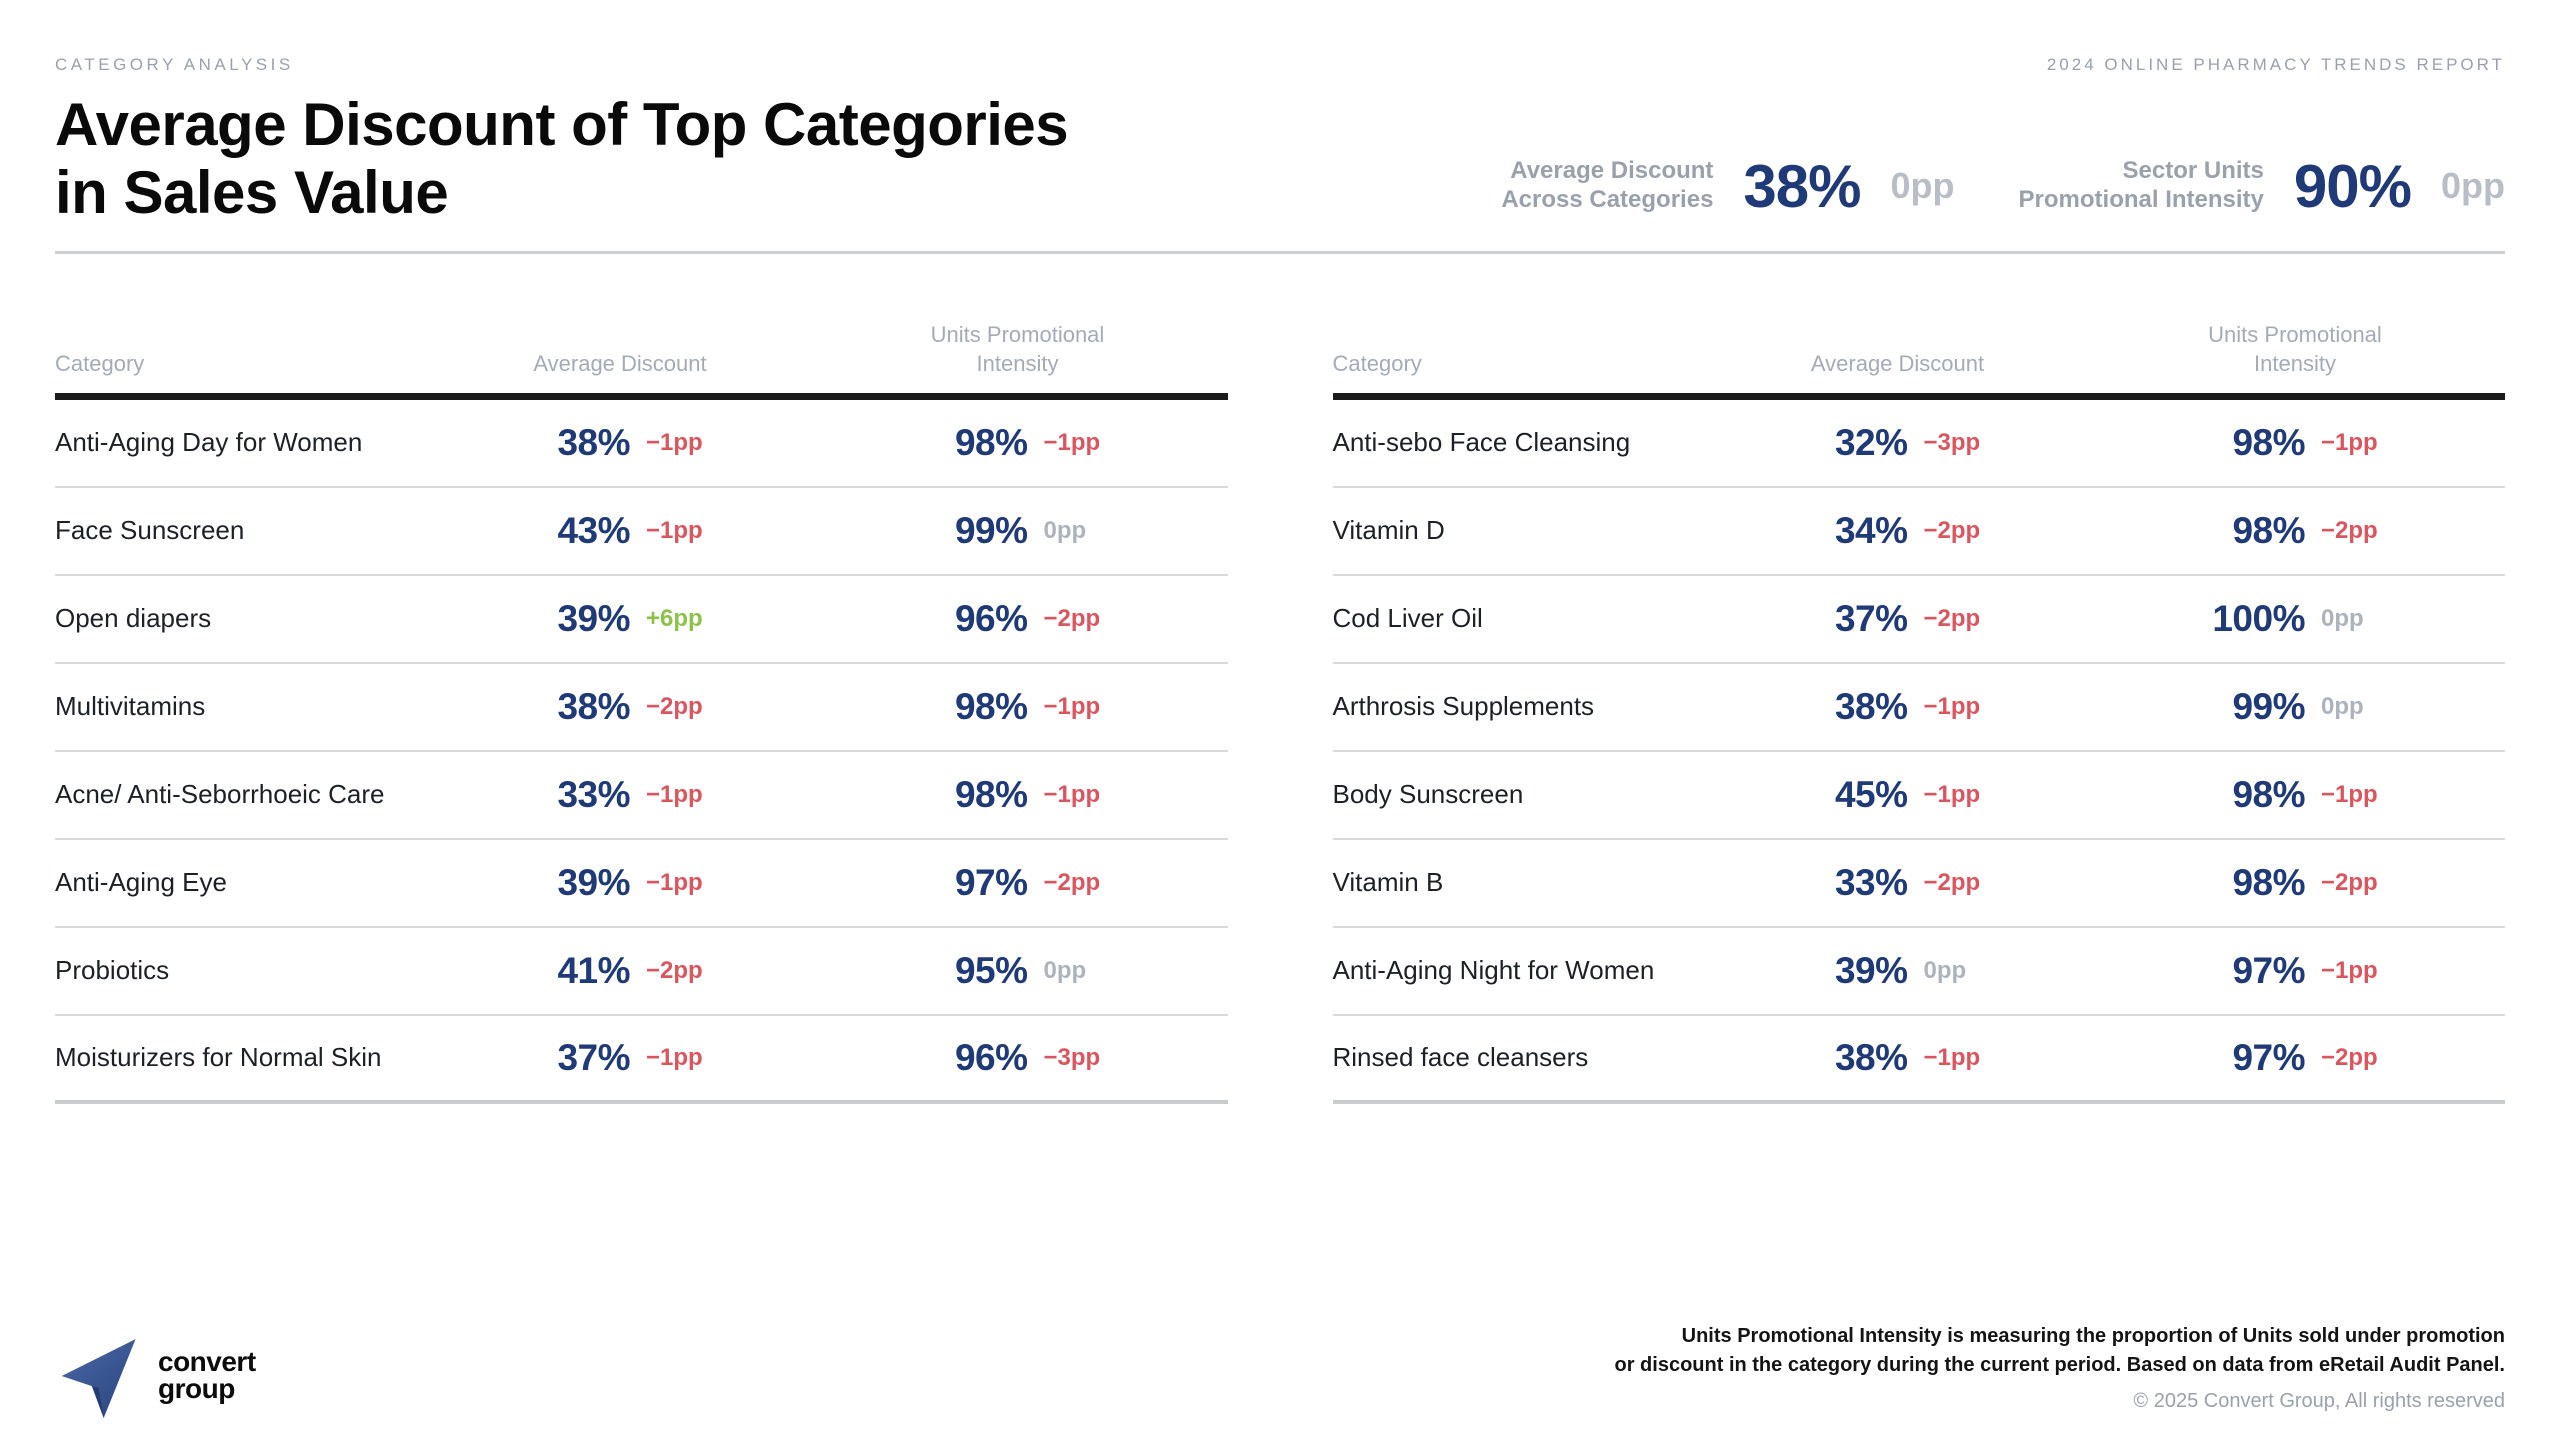  I want to click on kpi-label-line1: Sector Units, so click(2193, 171).